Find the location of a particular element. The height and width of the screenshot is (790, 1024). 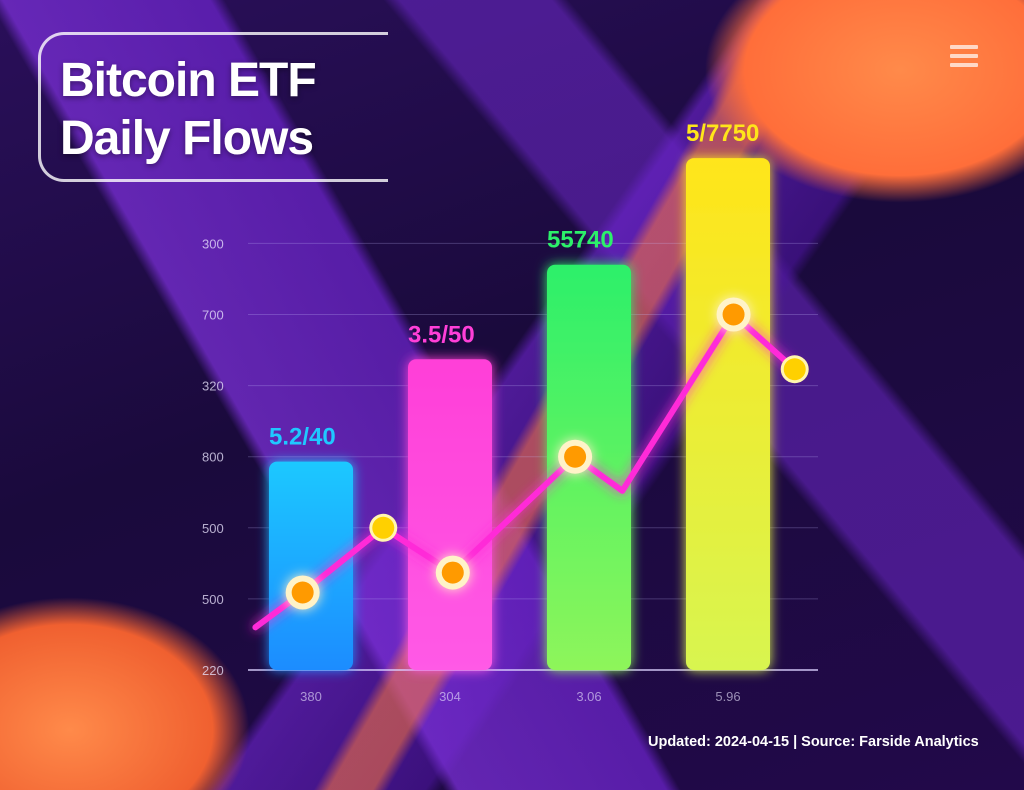

y-tick-label: 220 is located at coordinates (213, 670).